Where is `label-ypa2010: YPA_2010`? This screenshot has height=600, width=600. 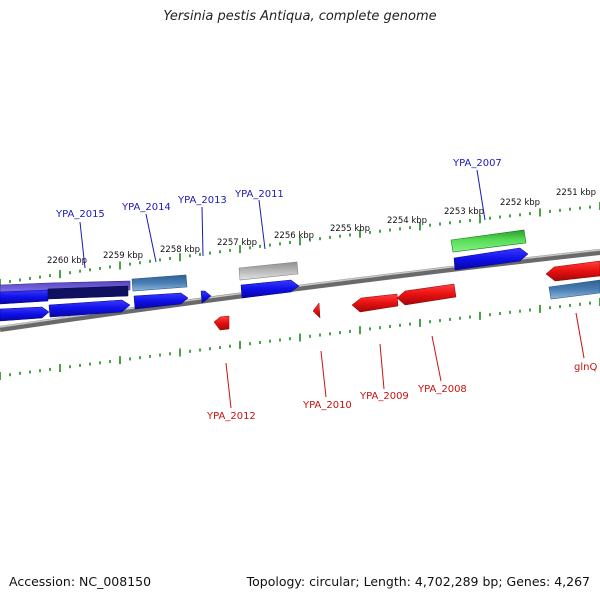 label-ypa2010: YPA_2010 is located at coordinates (327, 405).